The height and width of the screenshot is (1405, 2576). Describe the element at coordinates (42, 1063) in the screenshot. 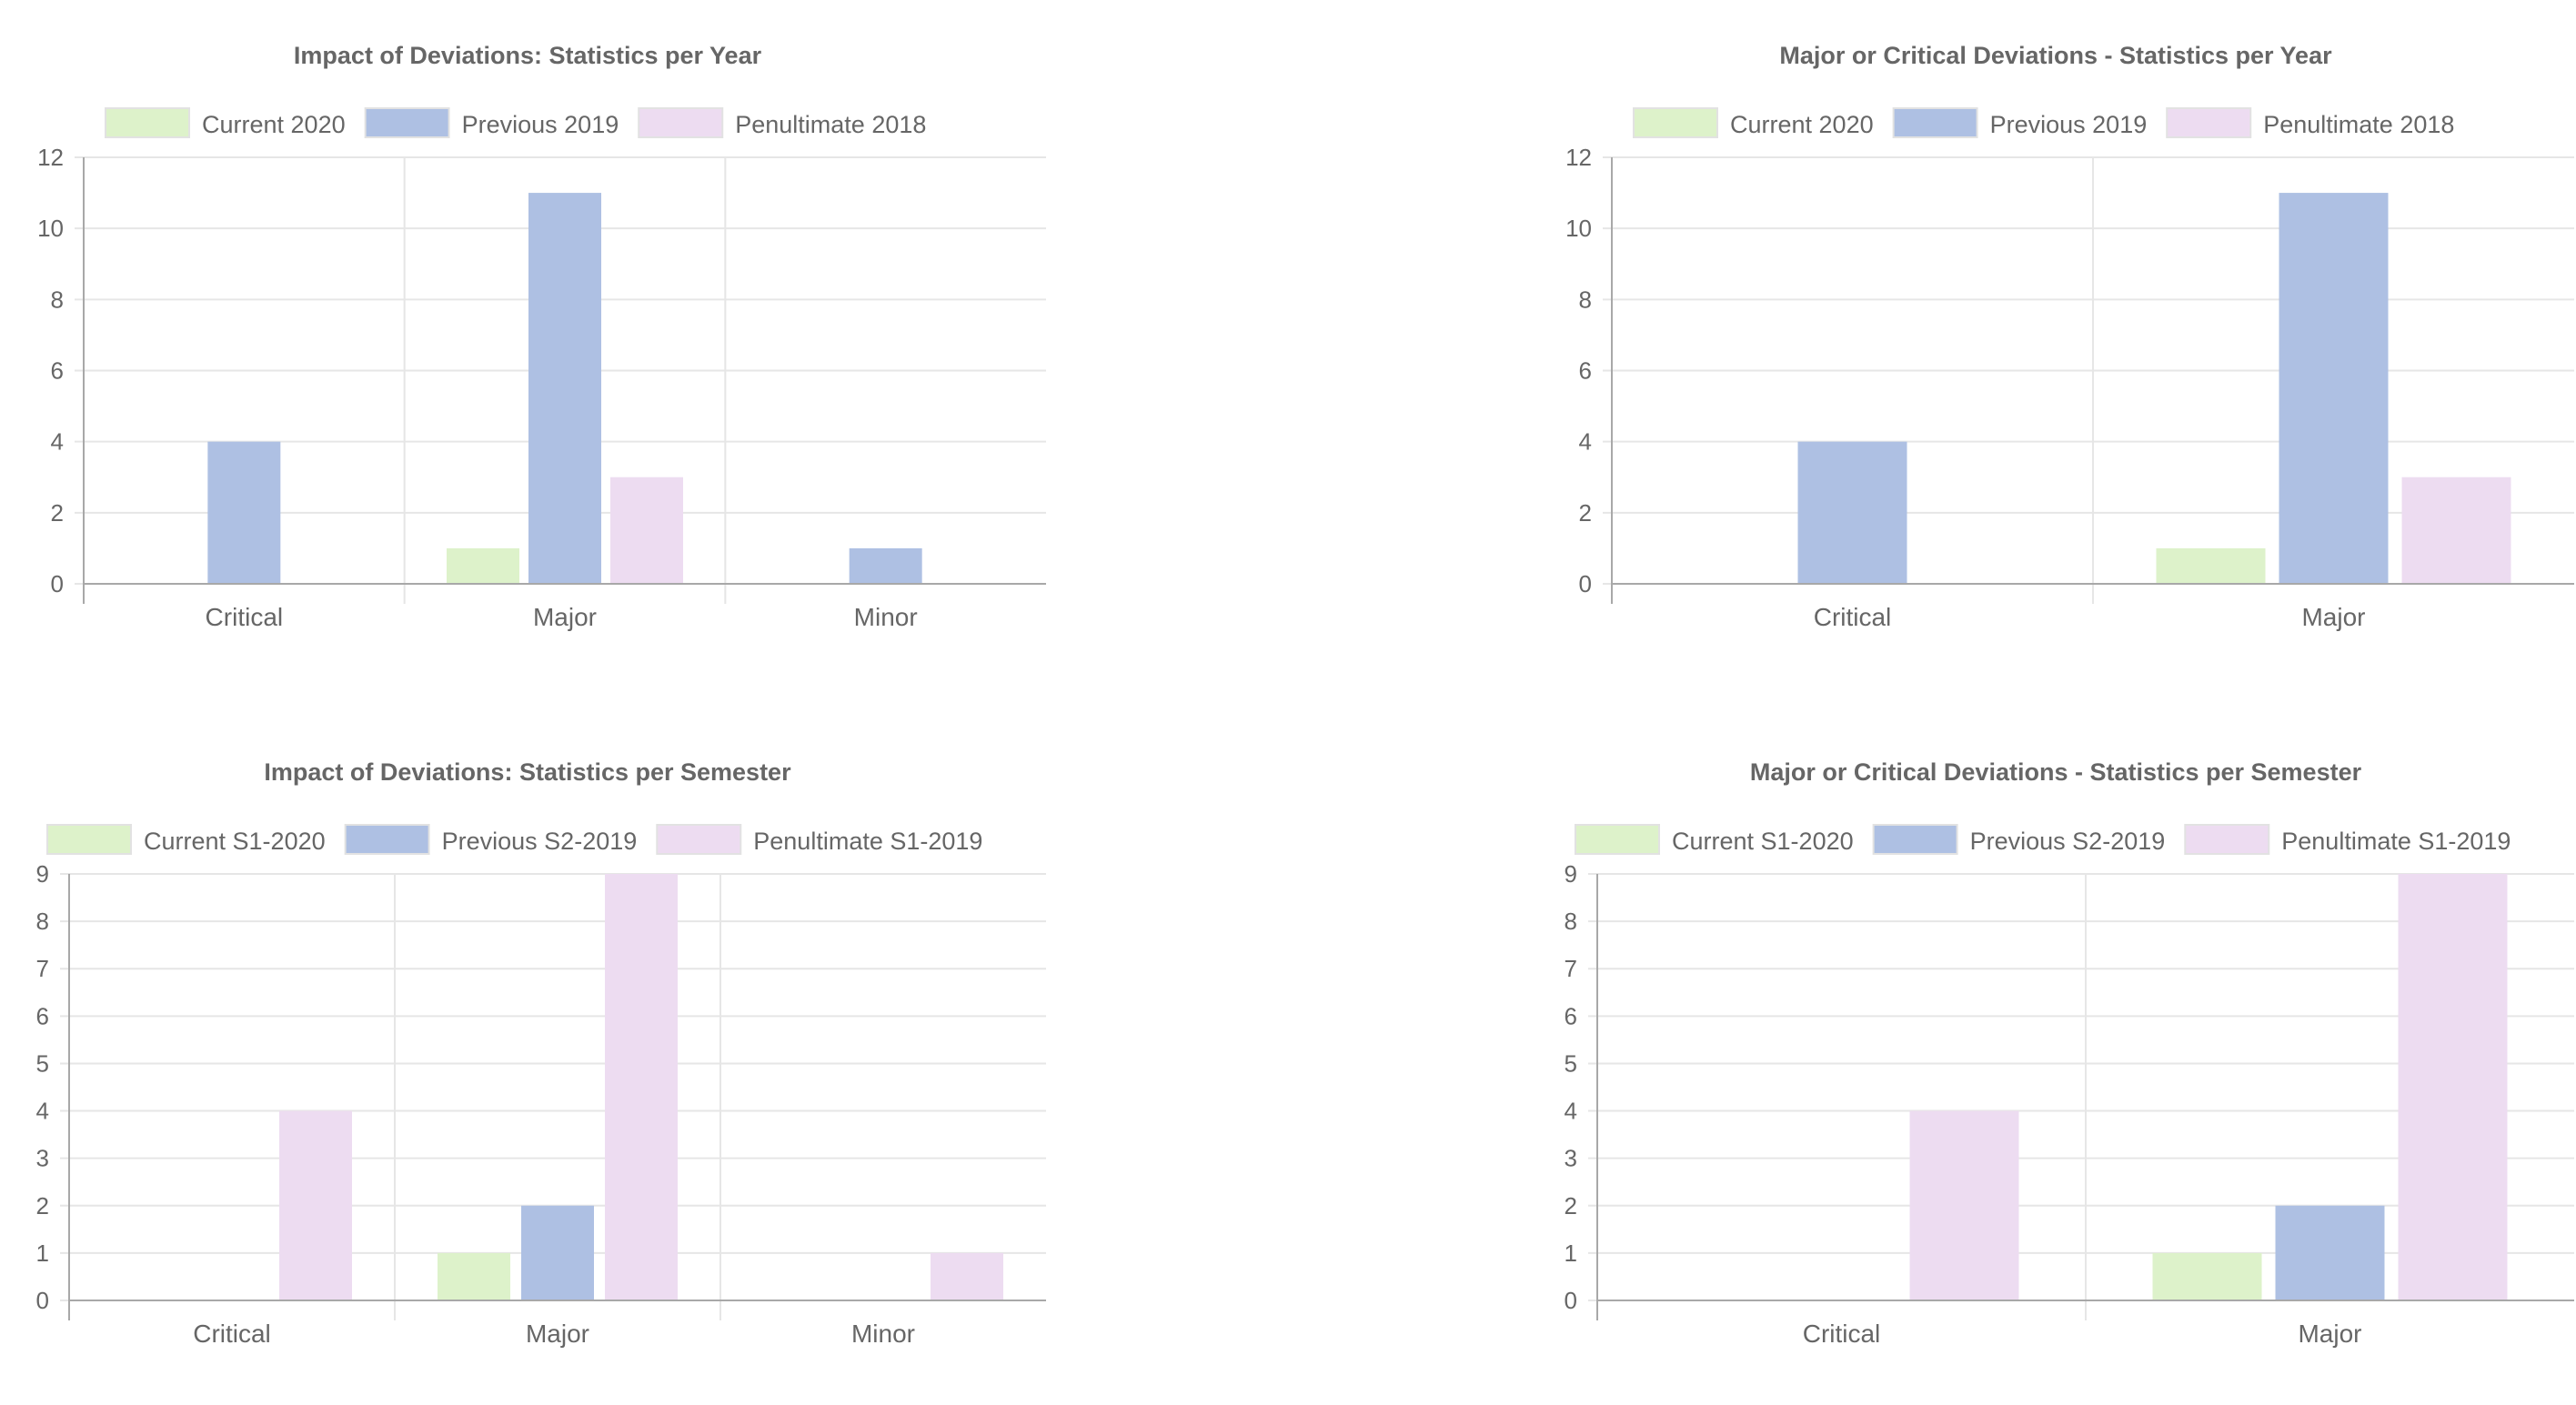

I see `y-tick-label: 5` at that location.